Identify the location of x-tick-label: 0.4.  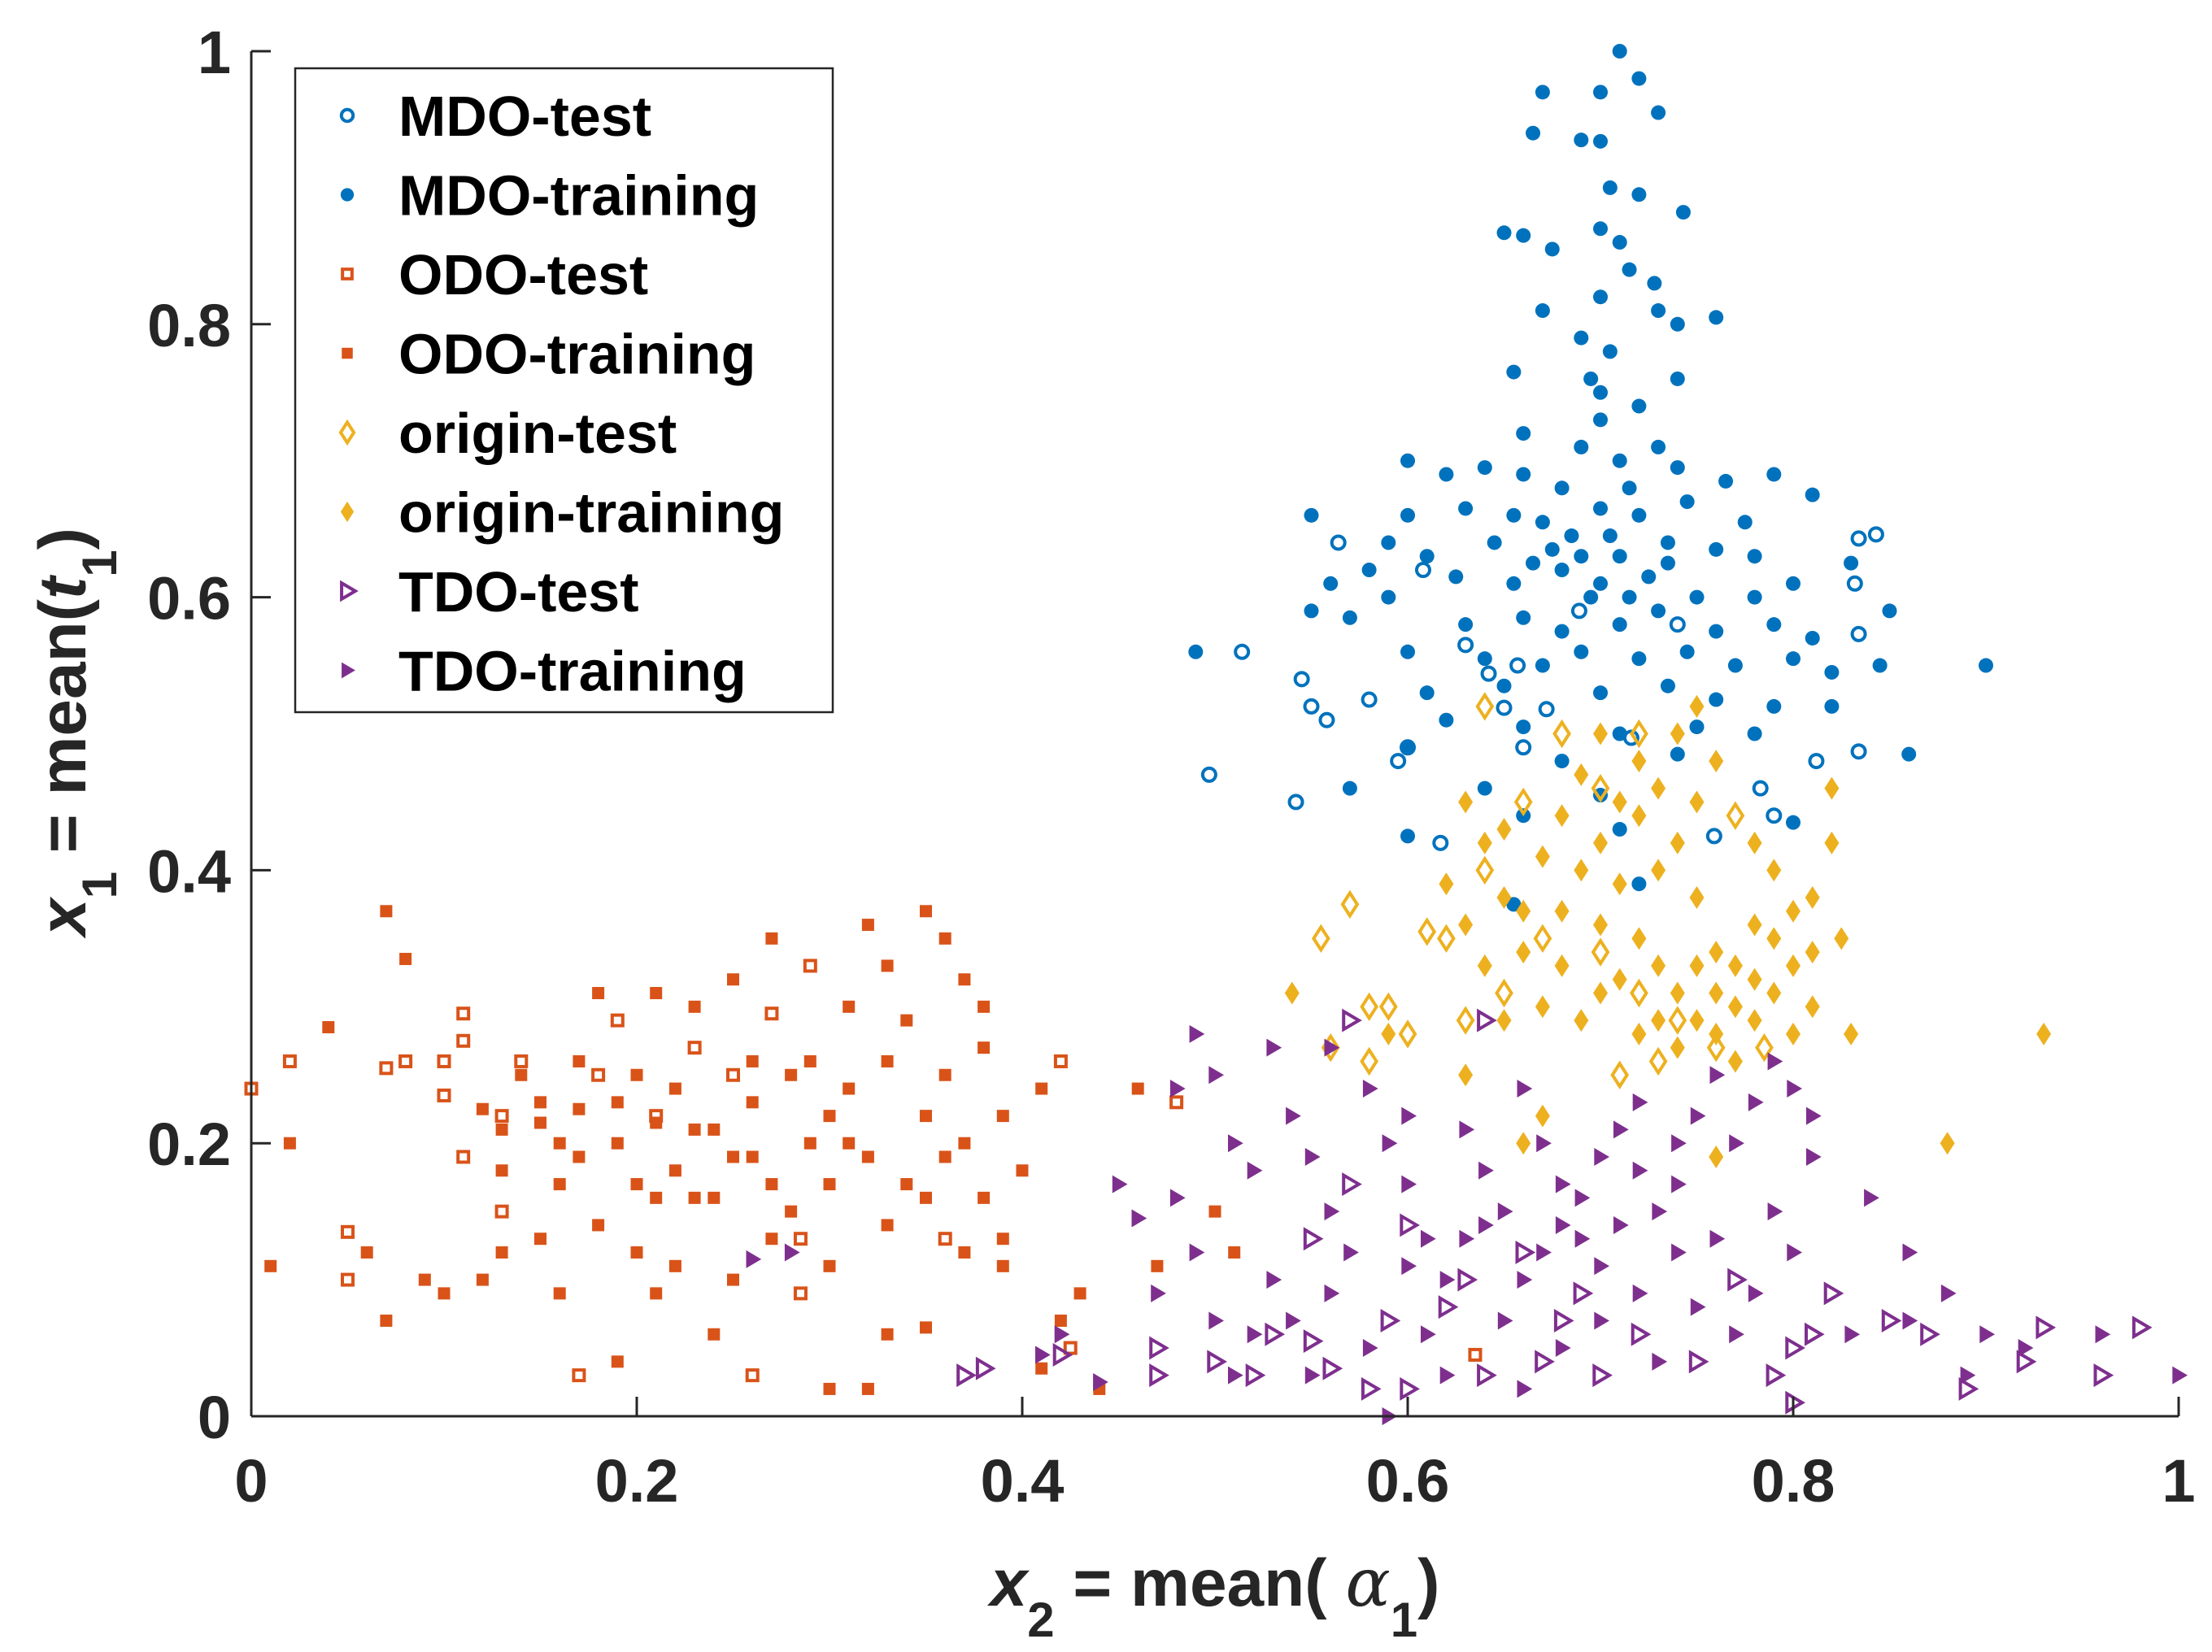
(1023, 1481).